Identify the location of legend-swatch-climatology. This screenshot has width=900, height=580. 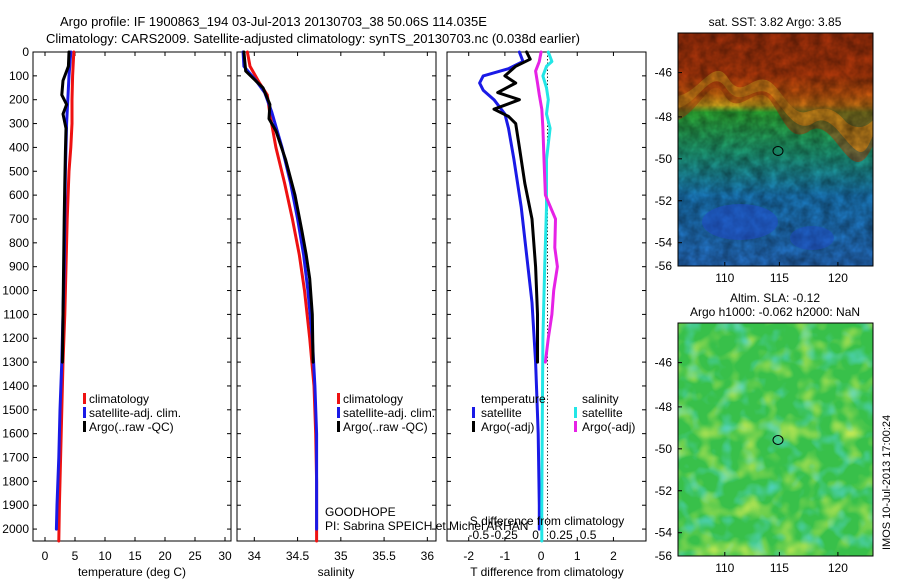
(338, 398).